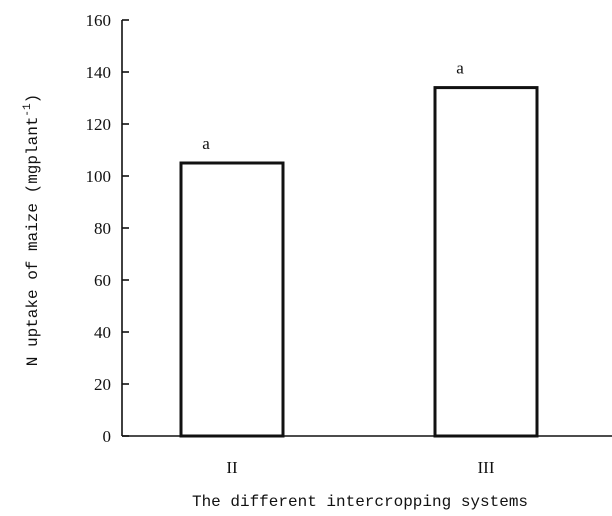 This screenshot has width=612, height=516. What do you see at coordinates (360, 502) in the screenshot?
I see `x-axis-title: The different intercropping systems` at bounding box center [360, 502].